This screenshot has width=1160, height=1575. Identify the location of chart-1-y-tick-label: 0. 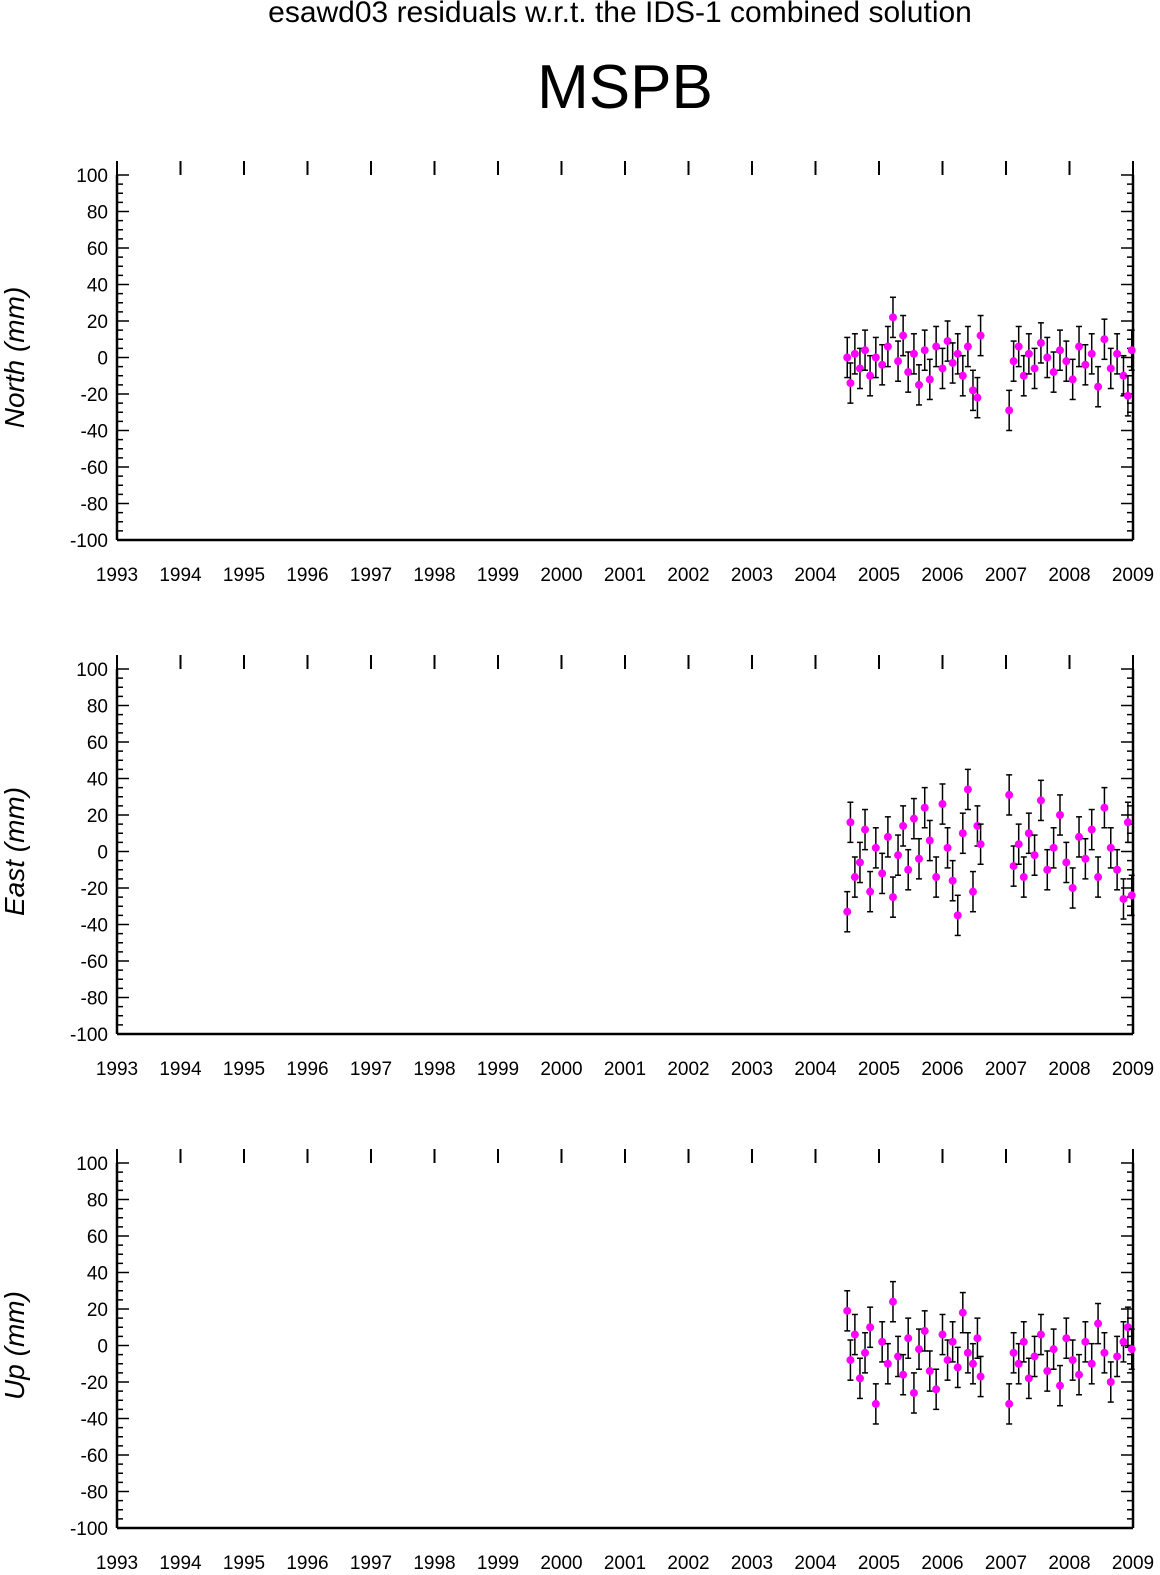
(102, 359).